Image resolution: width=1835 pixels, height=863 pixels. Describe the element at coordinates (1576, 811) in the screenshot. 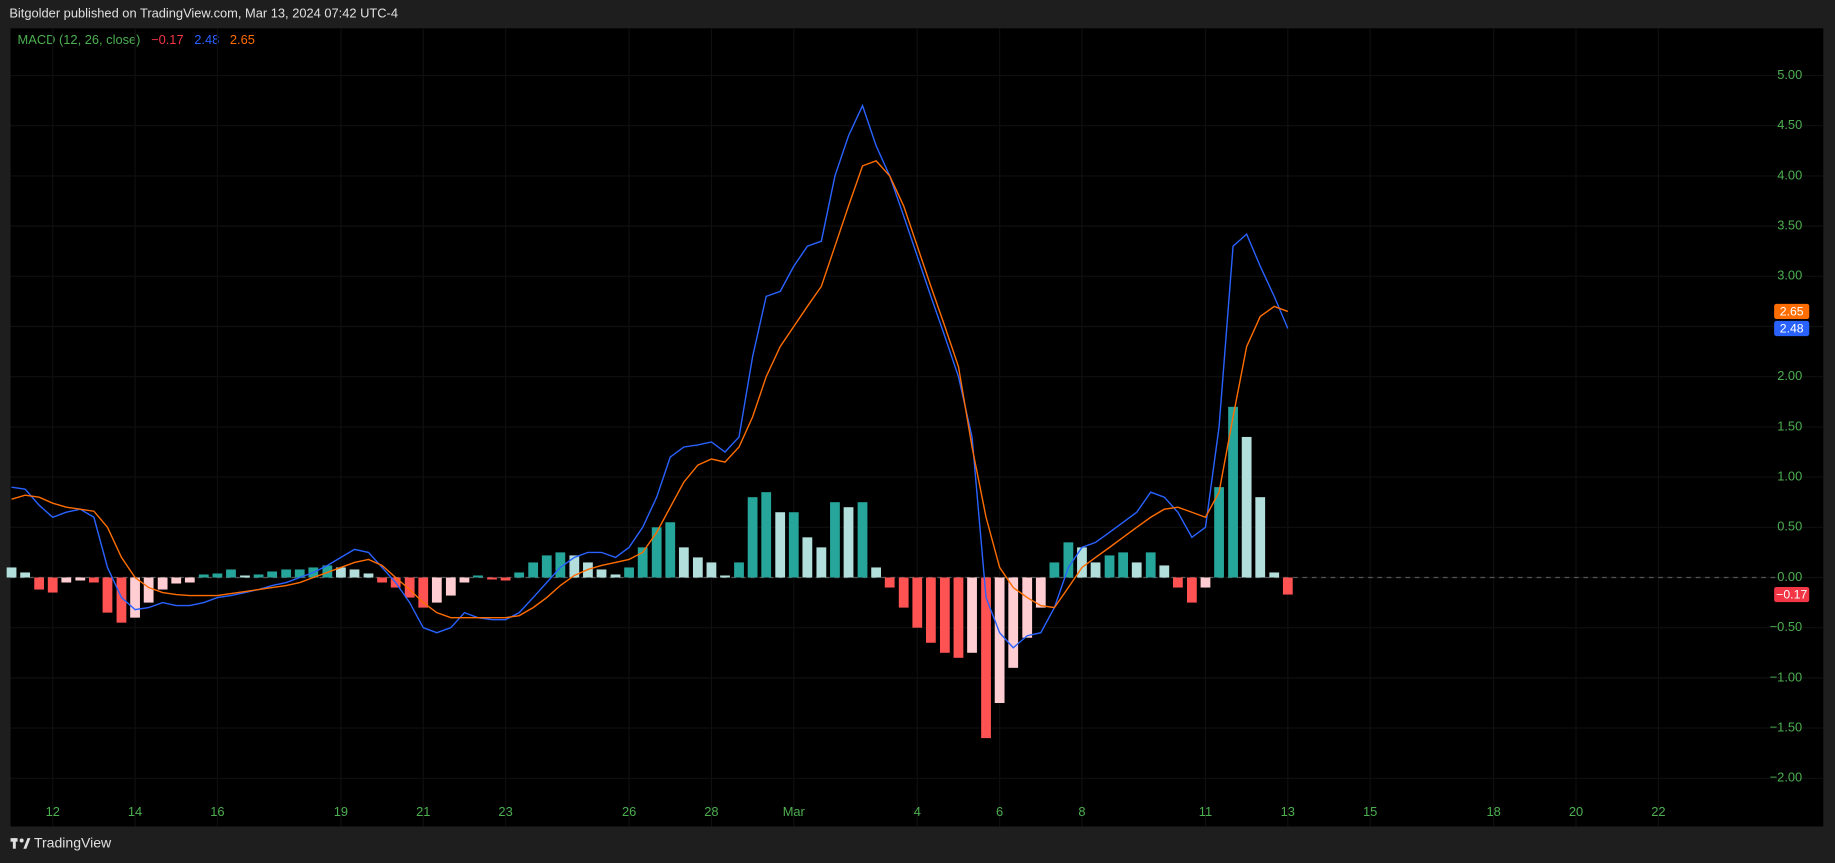

I see `x-tick-label: 20` at that location.